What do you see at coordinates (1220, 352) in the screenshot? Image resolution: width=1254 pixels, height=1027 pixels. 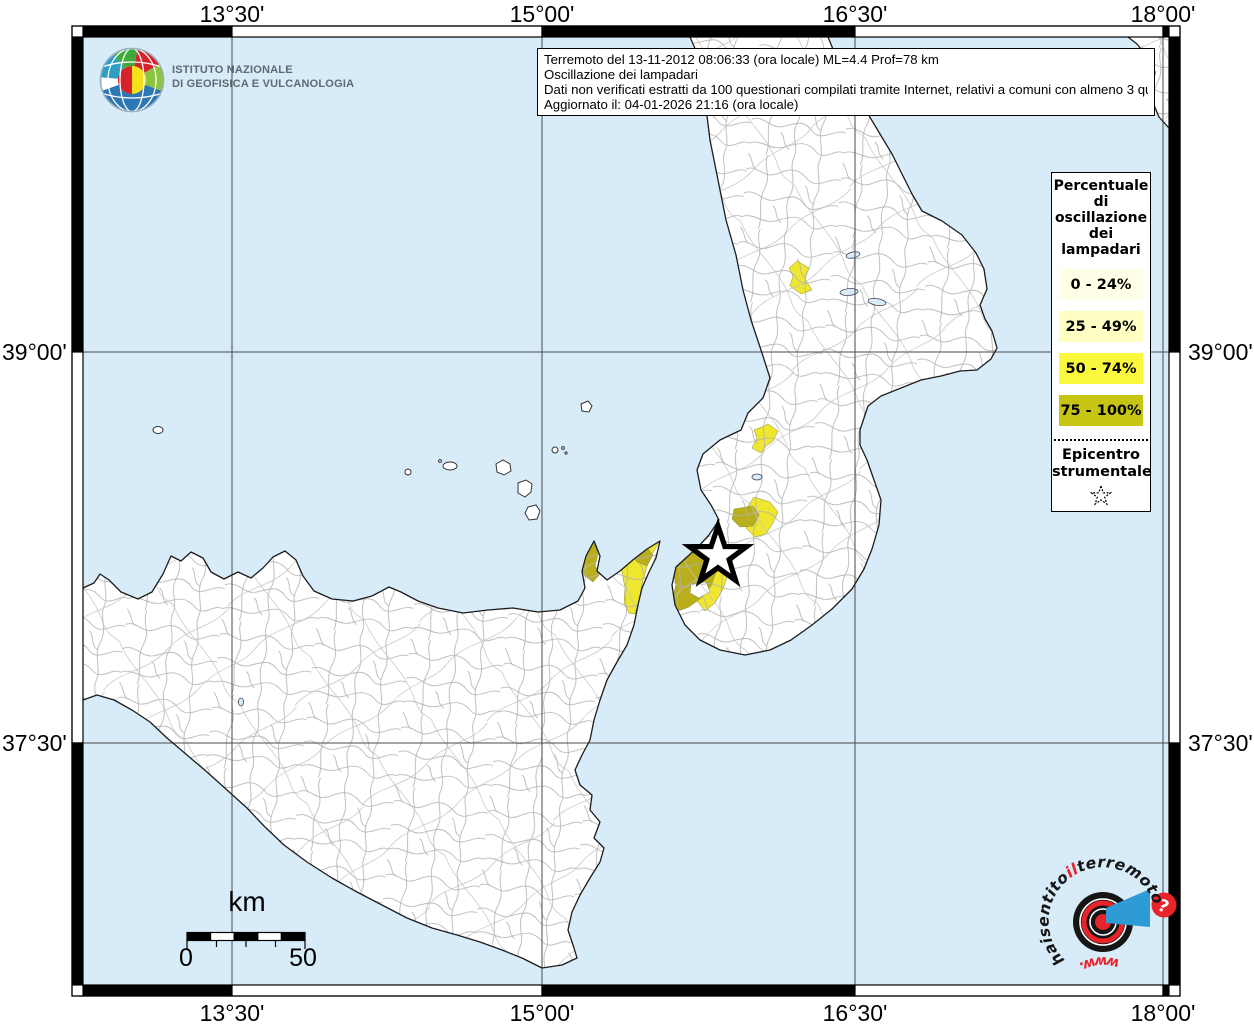 I see `axis-label-right-39-00: 39°00'` at bounding box center [1220, 352].